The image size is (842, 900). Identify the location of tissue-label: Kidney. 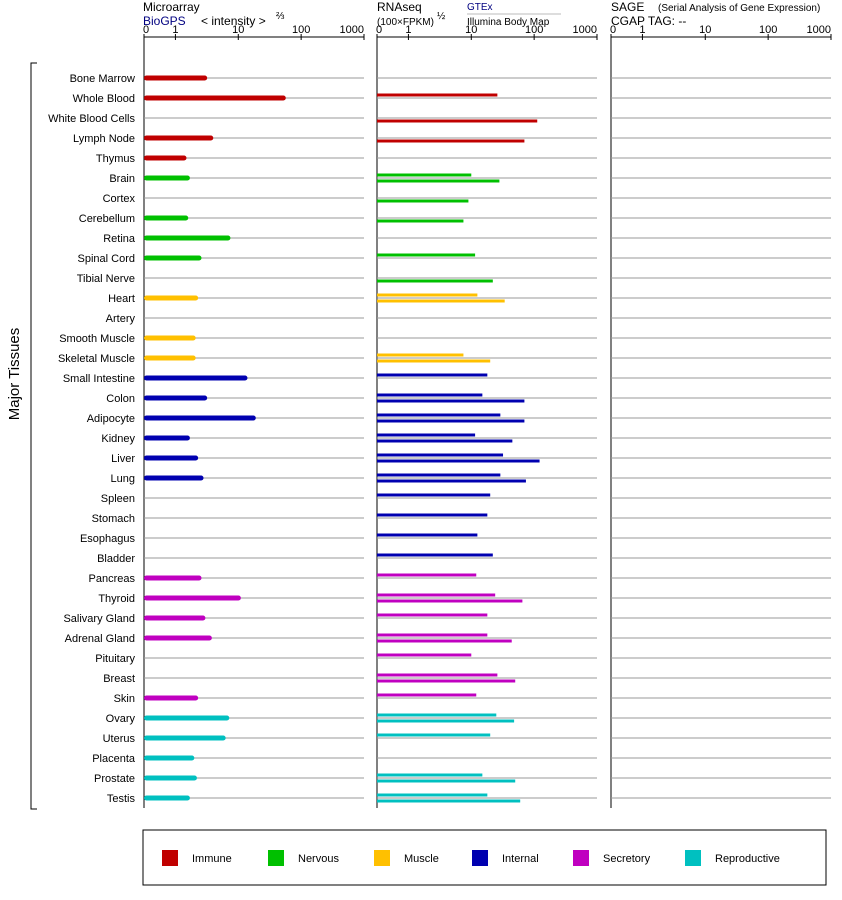
(118, 439).